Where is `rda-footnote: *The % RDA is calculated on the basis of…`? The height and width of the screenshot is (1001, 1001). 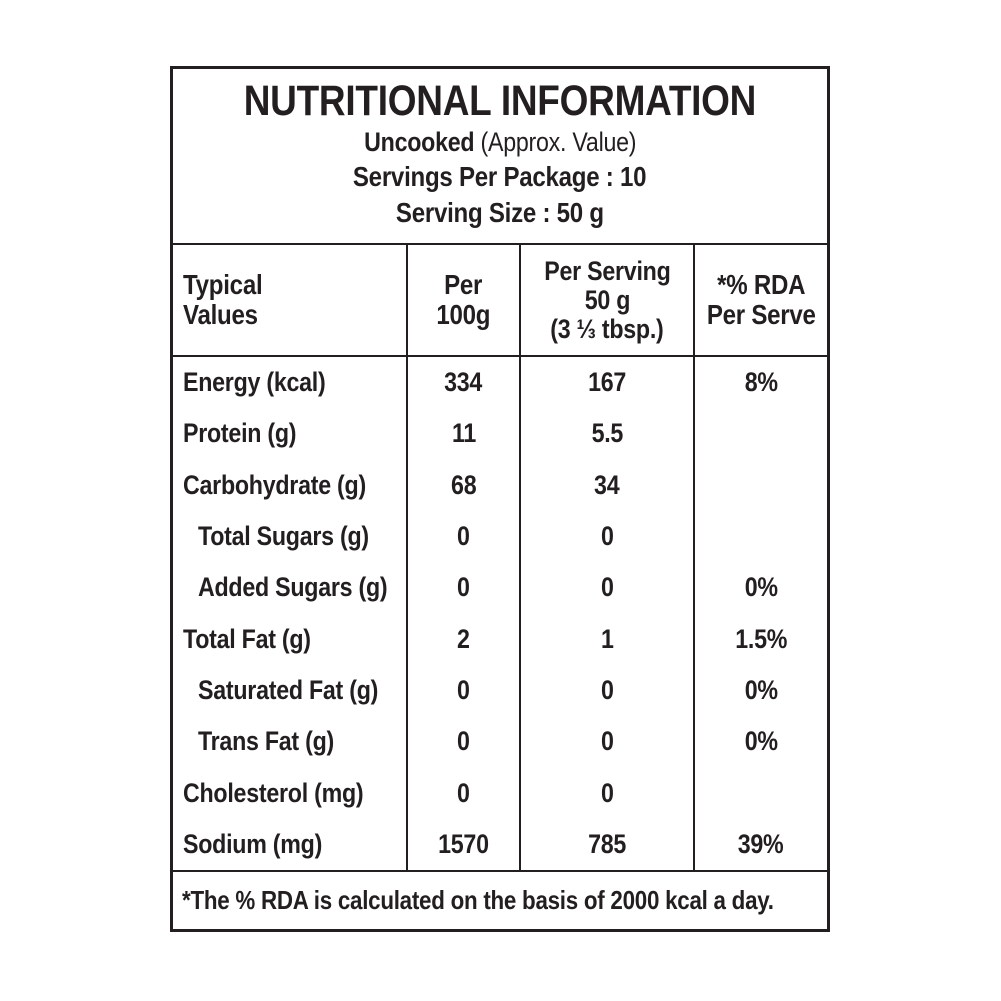 rda-footnote: *The % RDA is calculated on the basis of… is located at coordinates (500, 899).